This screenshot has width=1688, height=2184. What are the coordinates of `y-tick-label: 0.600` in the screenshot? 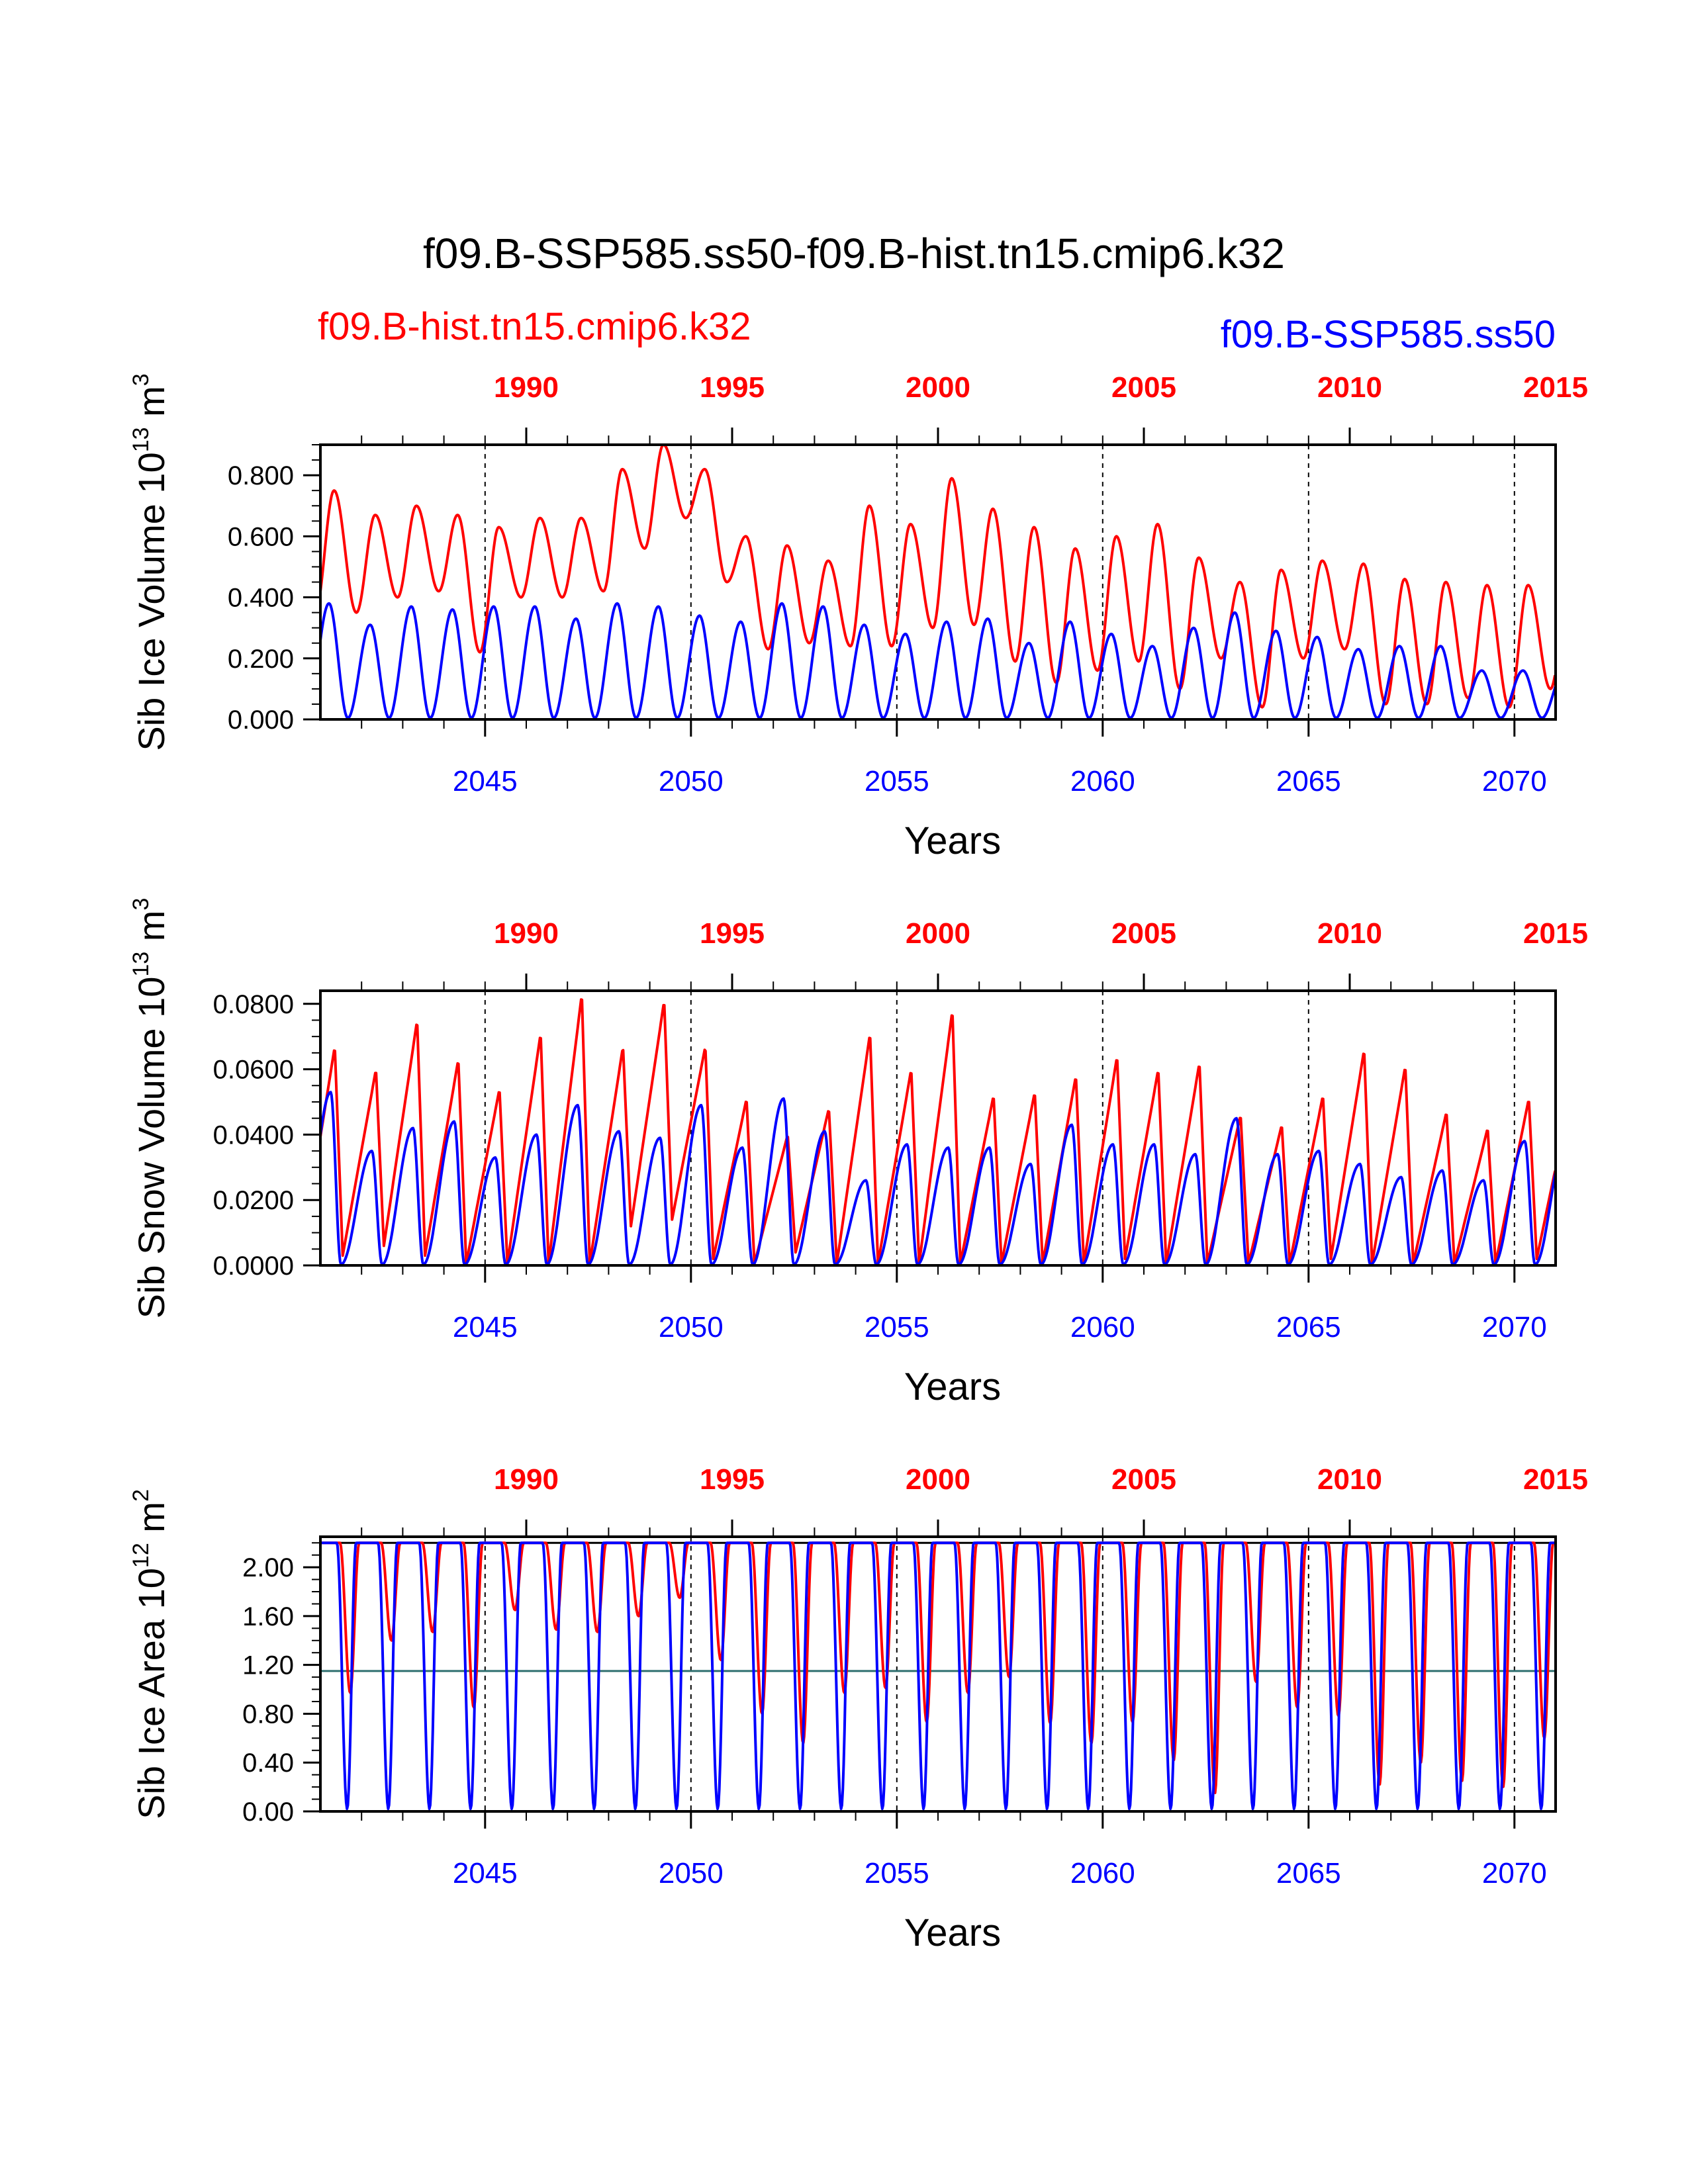 It's located at (261, 536).